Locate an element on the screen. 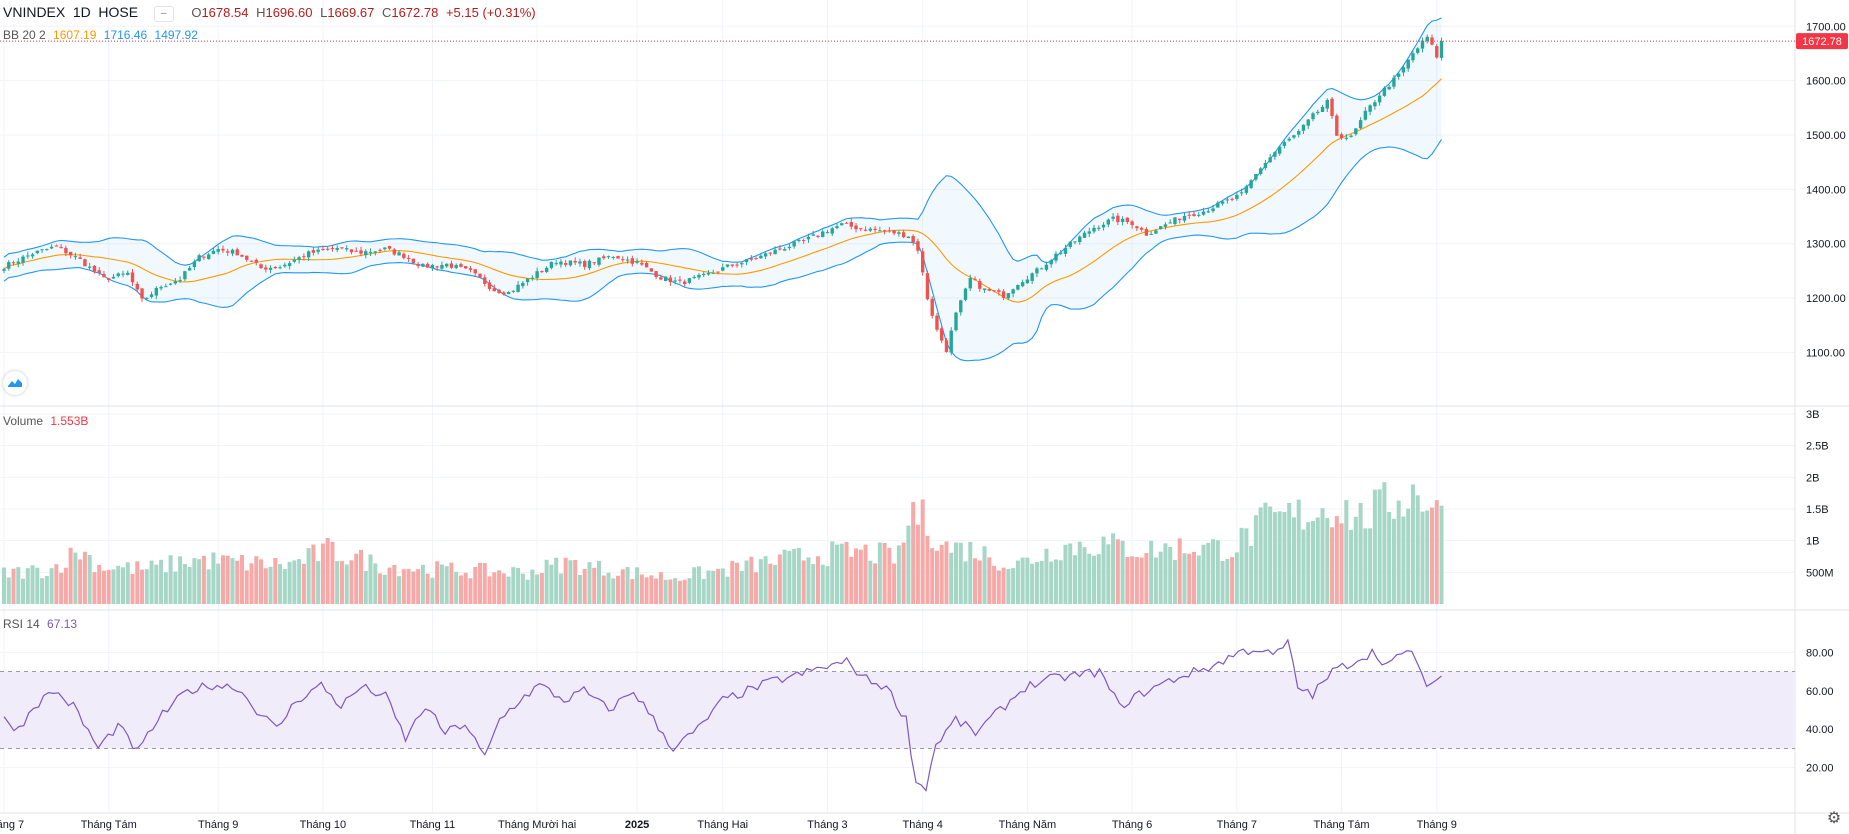 This screenshot has height=834, width=1849. volume-legend: Volume 1.553B is located at coordinates (47, 421).